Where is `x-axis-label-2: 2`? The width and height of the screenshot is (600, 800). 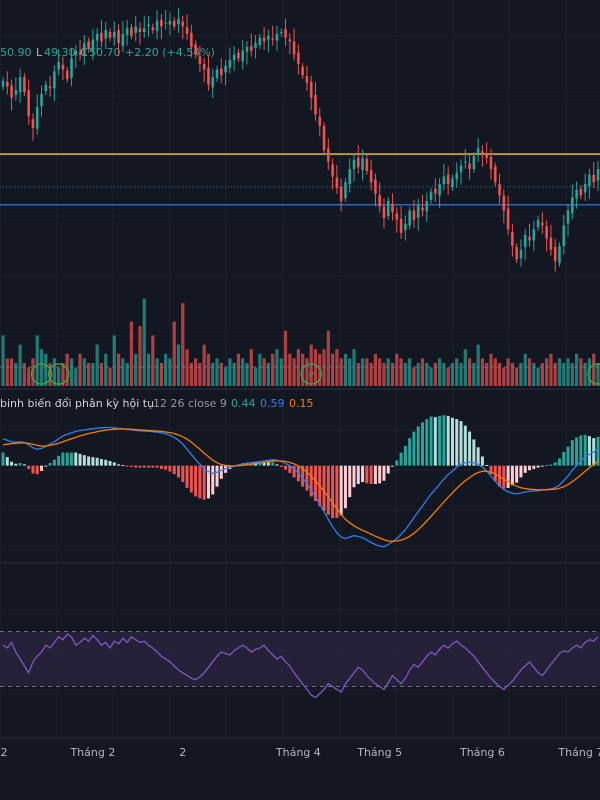 x-axis-label-2: 2 is located at coordinates (182, 752).